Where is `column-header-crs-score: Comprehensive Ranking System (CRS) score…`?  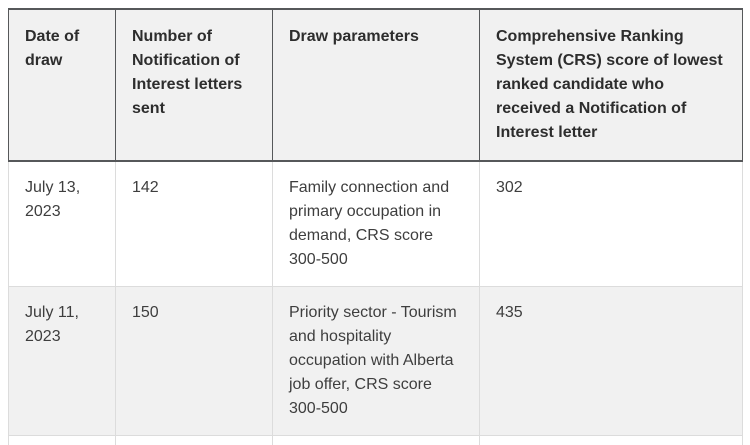
column-header-crs-score: Comprehensive Ranking System (CRS) score… is located at coordinates (611, 85).